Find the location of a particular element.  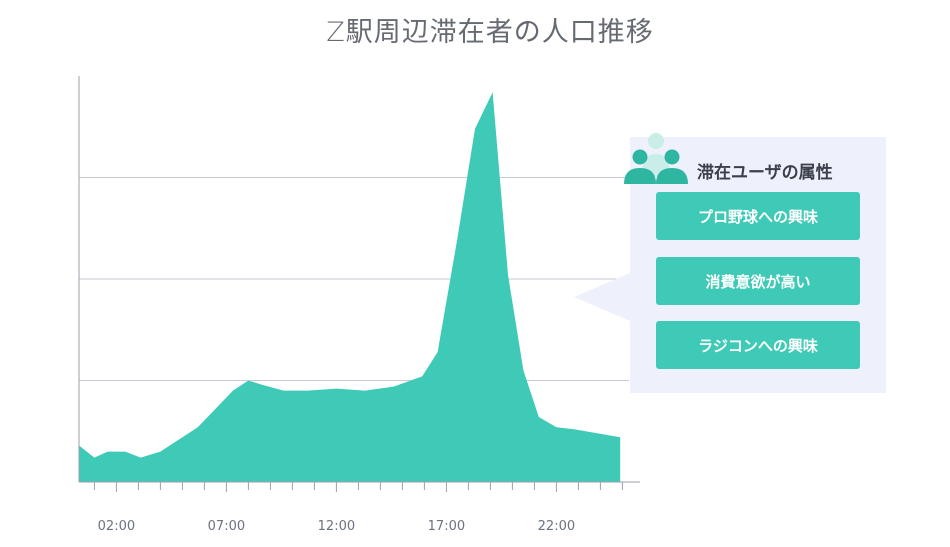

x-ticks: 02:00 07:00 12:00 17:00 22:00 is located at coordinates (358, 508).